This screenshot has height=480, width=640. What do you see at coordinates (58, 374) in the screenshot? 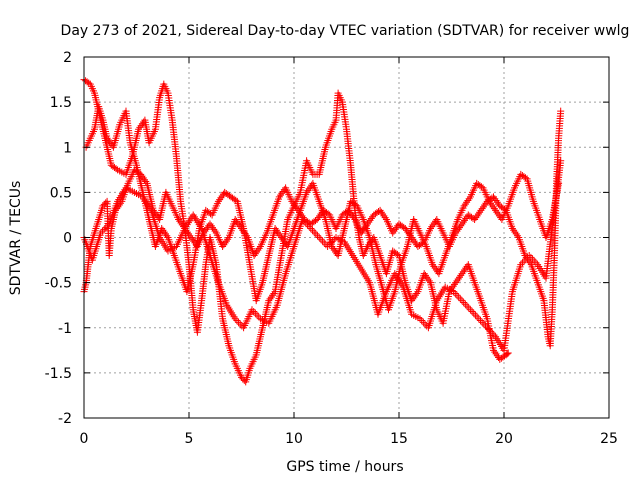
I see `y-tick-label: -1.5` at bounding box center [58, 374].